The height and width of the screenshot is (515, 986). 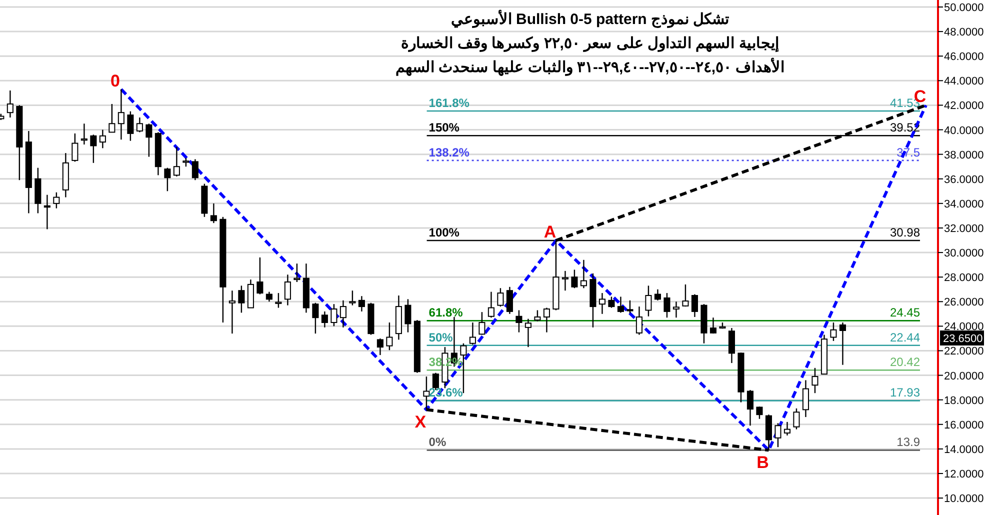 I want to click on ref-line-label: 17.93, so click(x=905, y=393).